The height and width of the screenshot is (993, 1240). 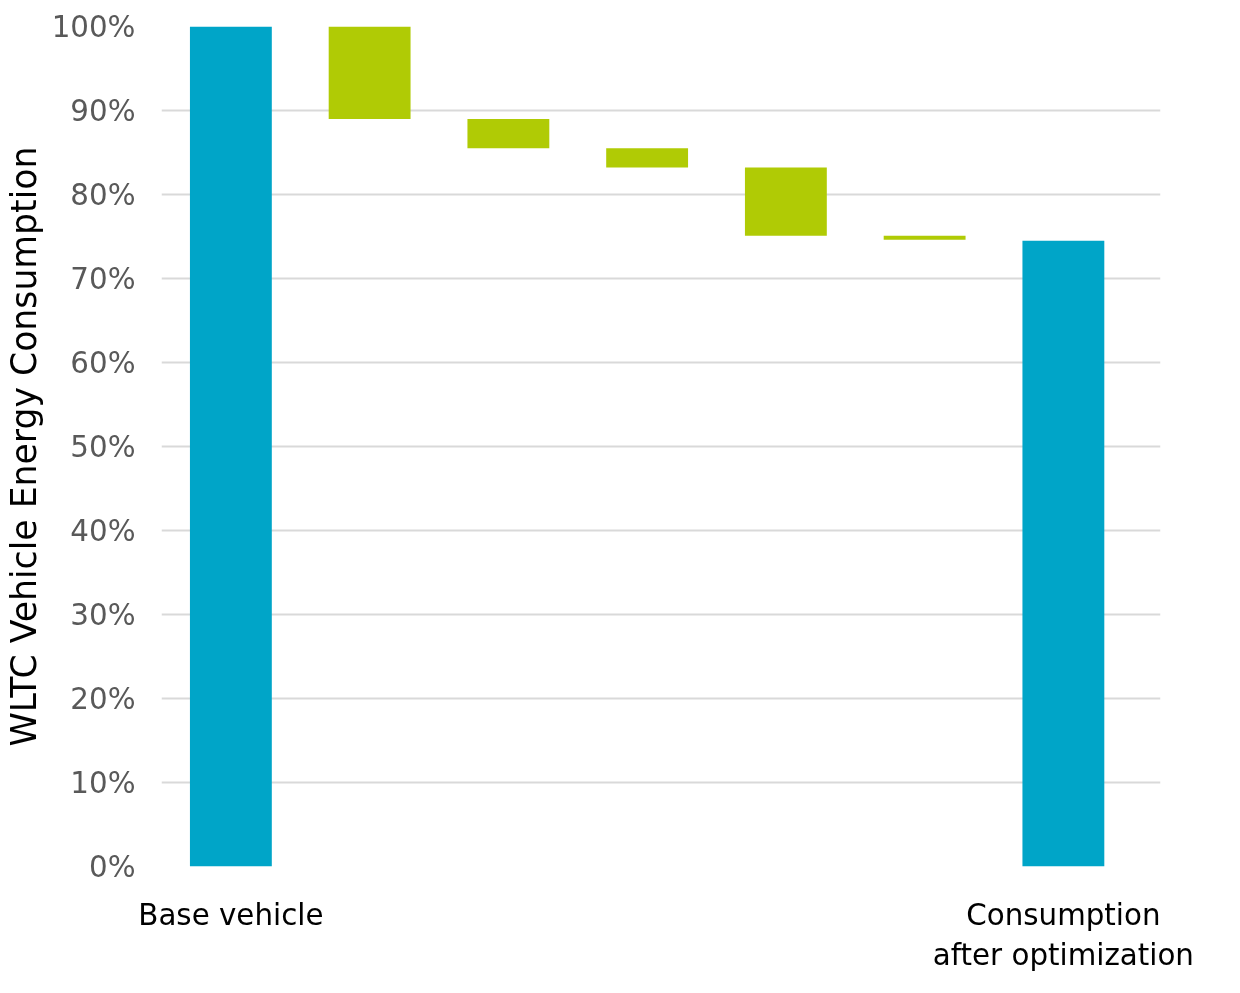 What do you see at coordinates (103, 530) in the screenshot?
I see `y-tick-label: 40%` at bounding box center [103, 530].